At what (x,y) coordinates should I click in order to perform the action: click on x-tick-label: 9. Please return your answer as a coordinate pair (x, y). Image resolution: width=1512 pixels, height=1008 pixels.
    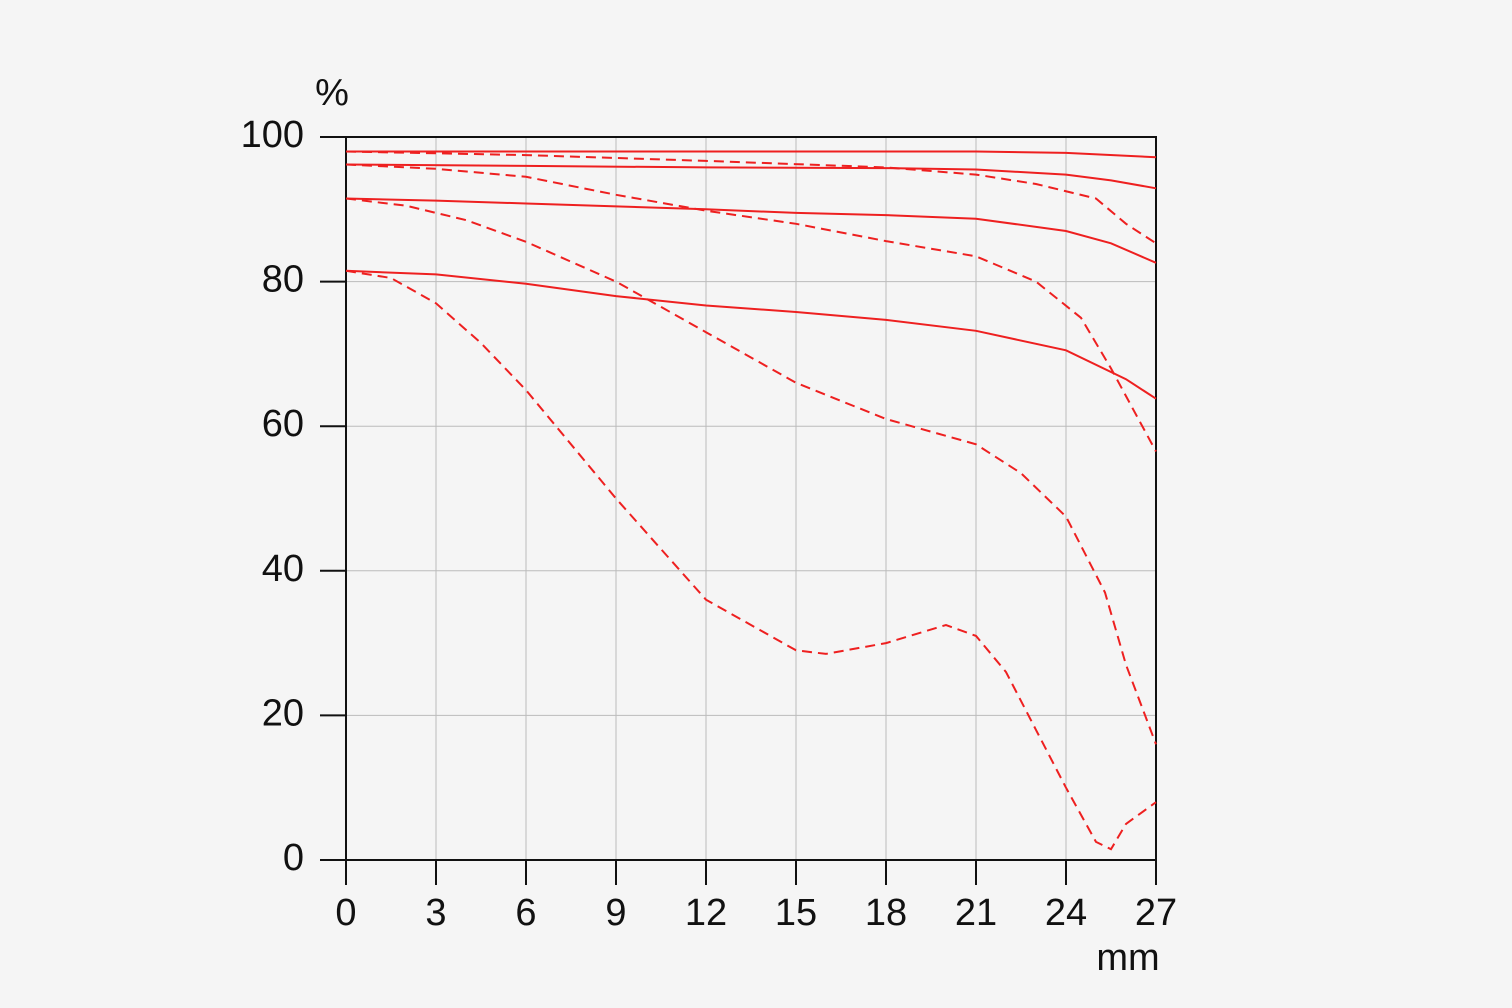
    Looking at the image, I should click on (615, 913).